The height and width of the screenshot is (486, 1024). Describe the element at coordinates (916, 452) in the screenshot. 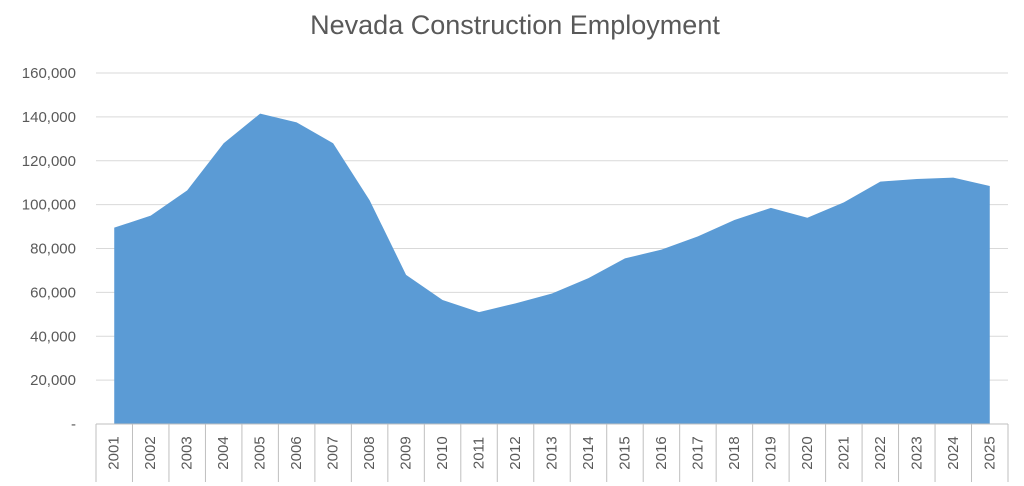

I see `x-tick-label-2023: 2023` at that location.